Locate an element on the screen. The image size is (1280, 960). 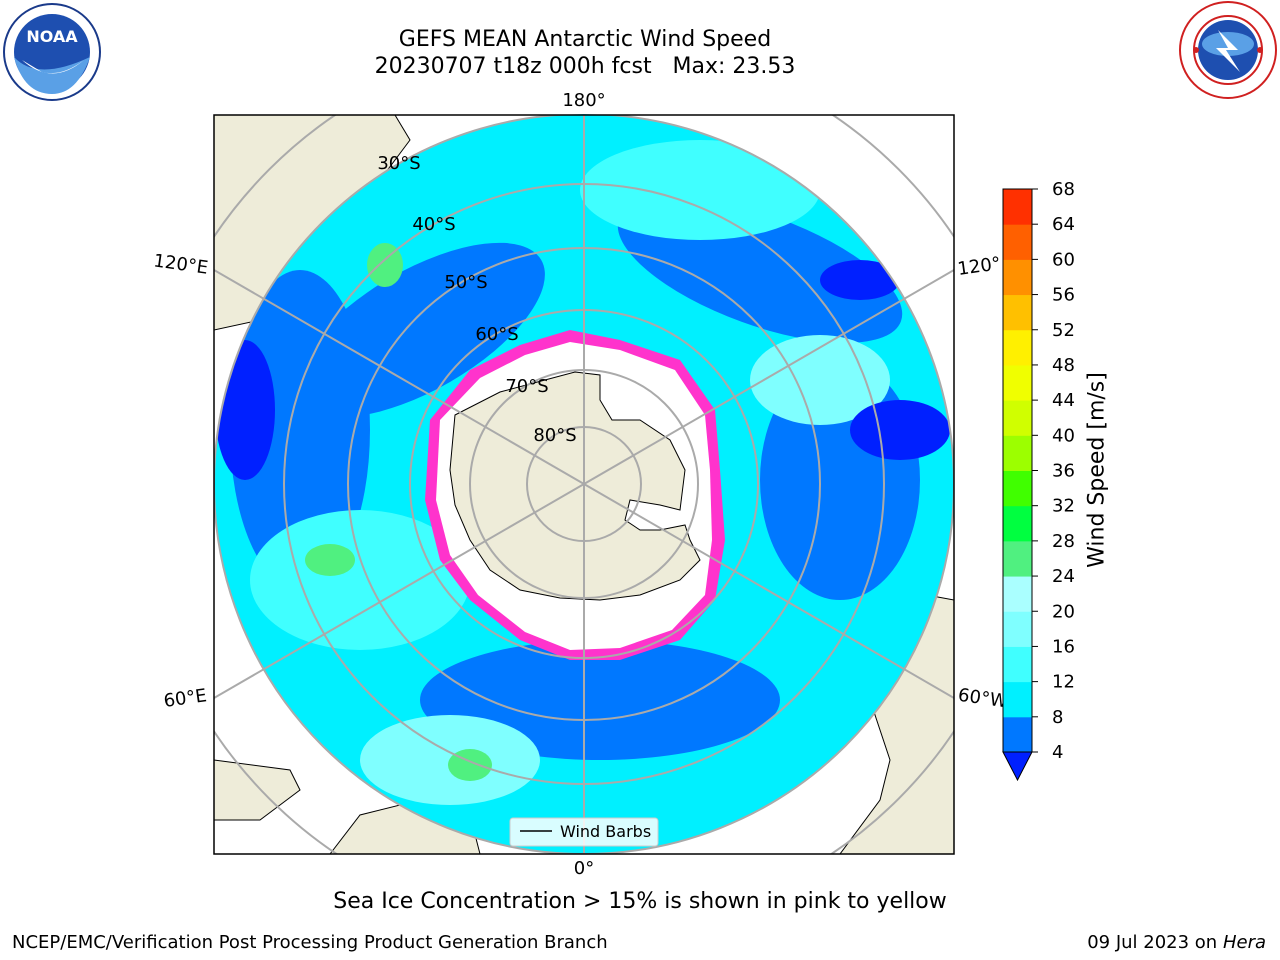
wind-barbs-legend-label: Wind Barbs is located at coordinates (605, 831).